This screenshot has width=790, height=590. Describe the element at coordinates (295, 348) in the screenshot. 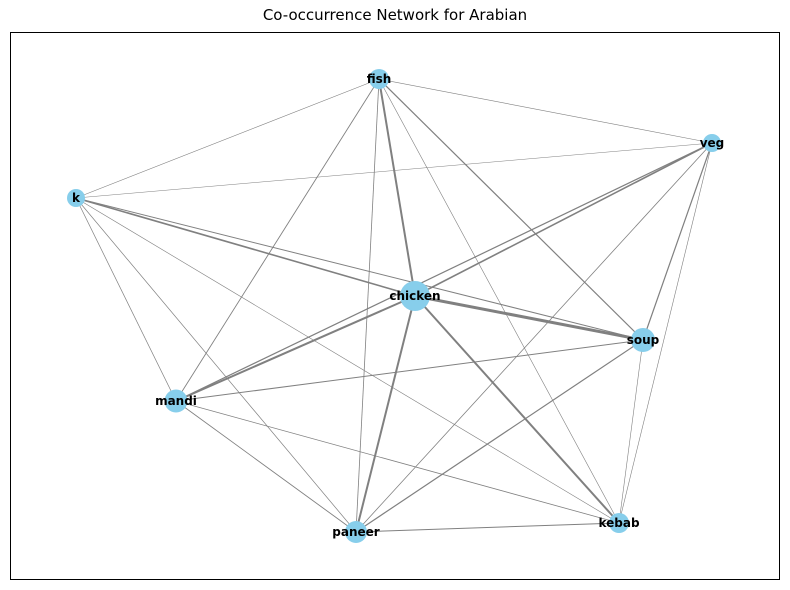

I see `edge-chicken-mandi` at that location.